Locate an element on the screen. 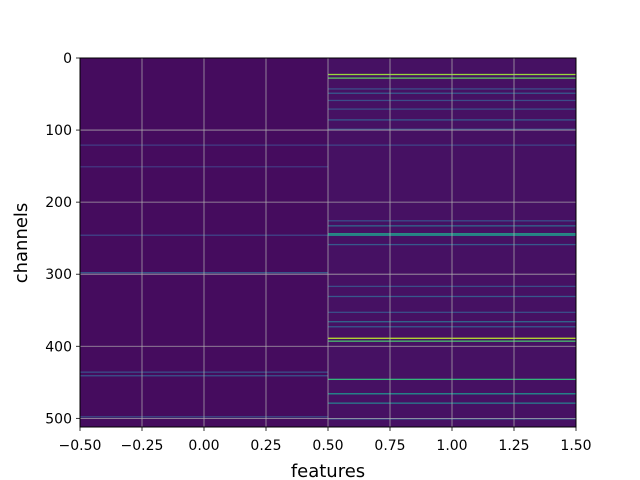 The width and height of the screenshot is (640, 480). x-tick-label: 0.75 is located at coordinates (389, 446).